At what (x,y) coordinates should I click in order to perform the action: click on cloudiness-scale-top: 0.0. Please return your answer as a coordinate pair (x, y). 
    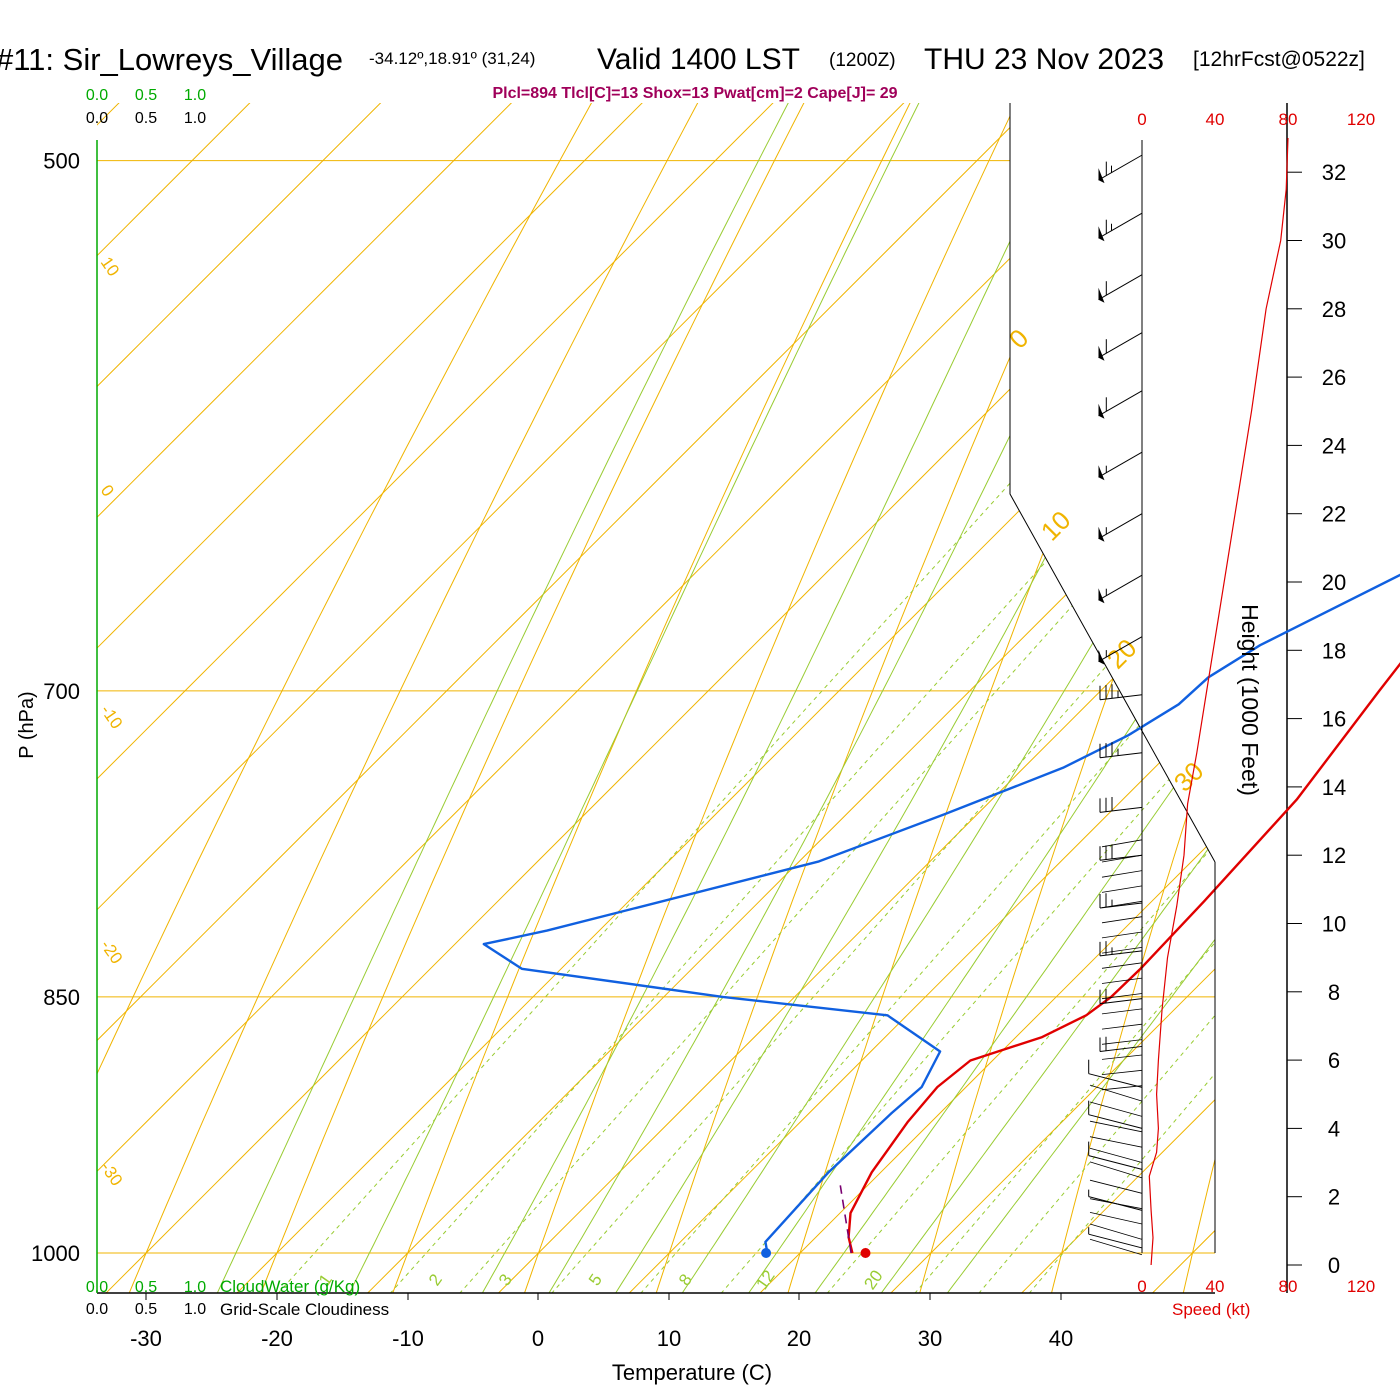
    Looking at the image, I should click on (97, 118).